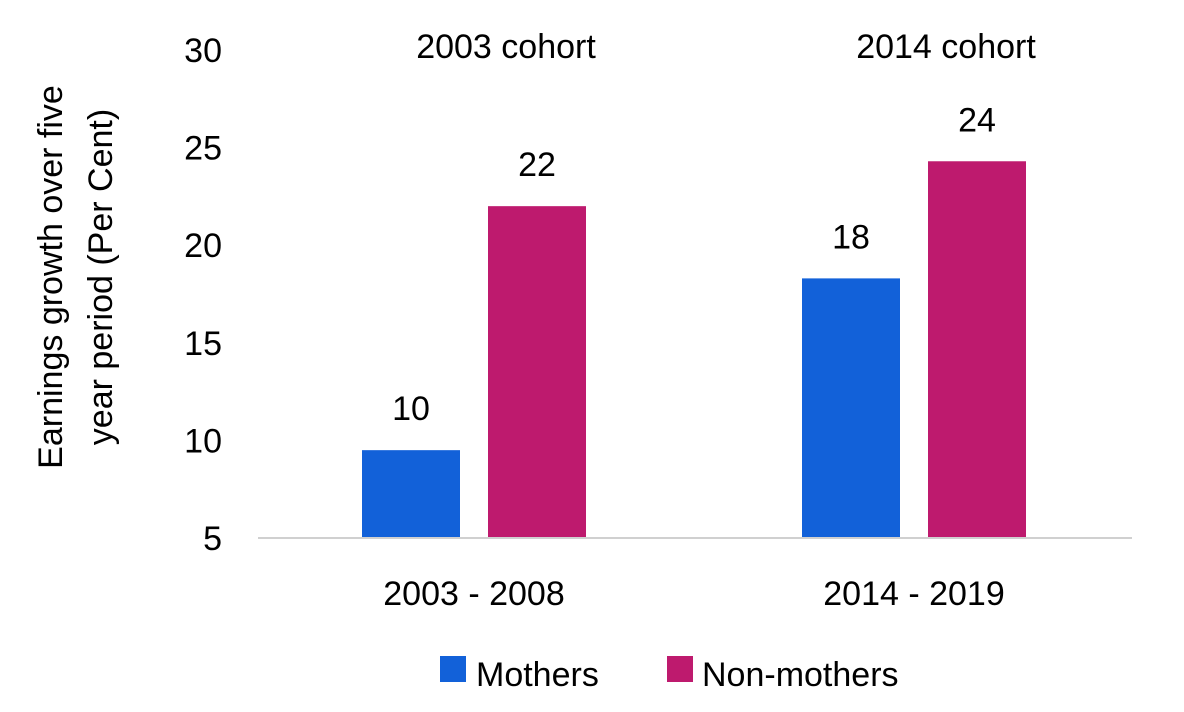 Image resolution: width=1184 pixels, height=712 pixels. What do you see at coordinates (51, 277) in the screenshot?
I see `y-axis-title-line-1: Earnings growth over five` at bounding box center [51, 277].